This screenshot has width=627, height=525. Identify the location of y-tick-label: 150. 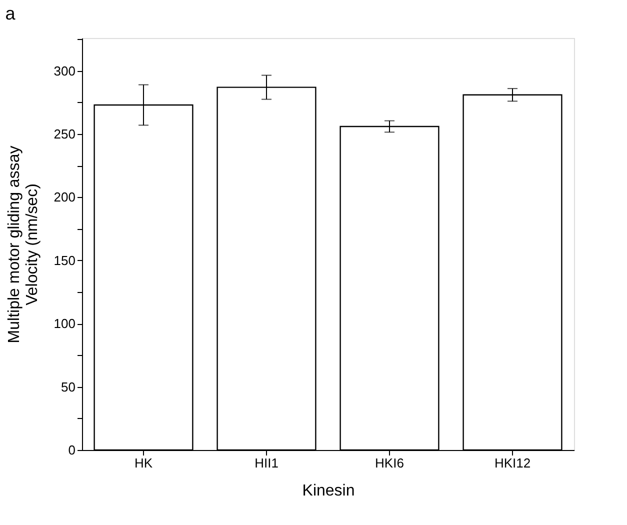
(65, 260).